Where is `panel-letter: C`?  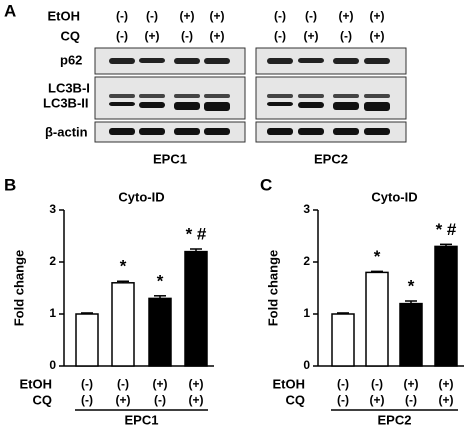
panel-letter: C is located at coordinates (266, 184).